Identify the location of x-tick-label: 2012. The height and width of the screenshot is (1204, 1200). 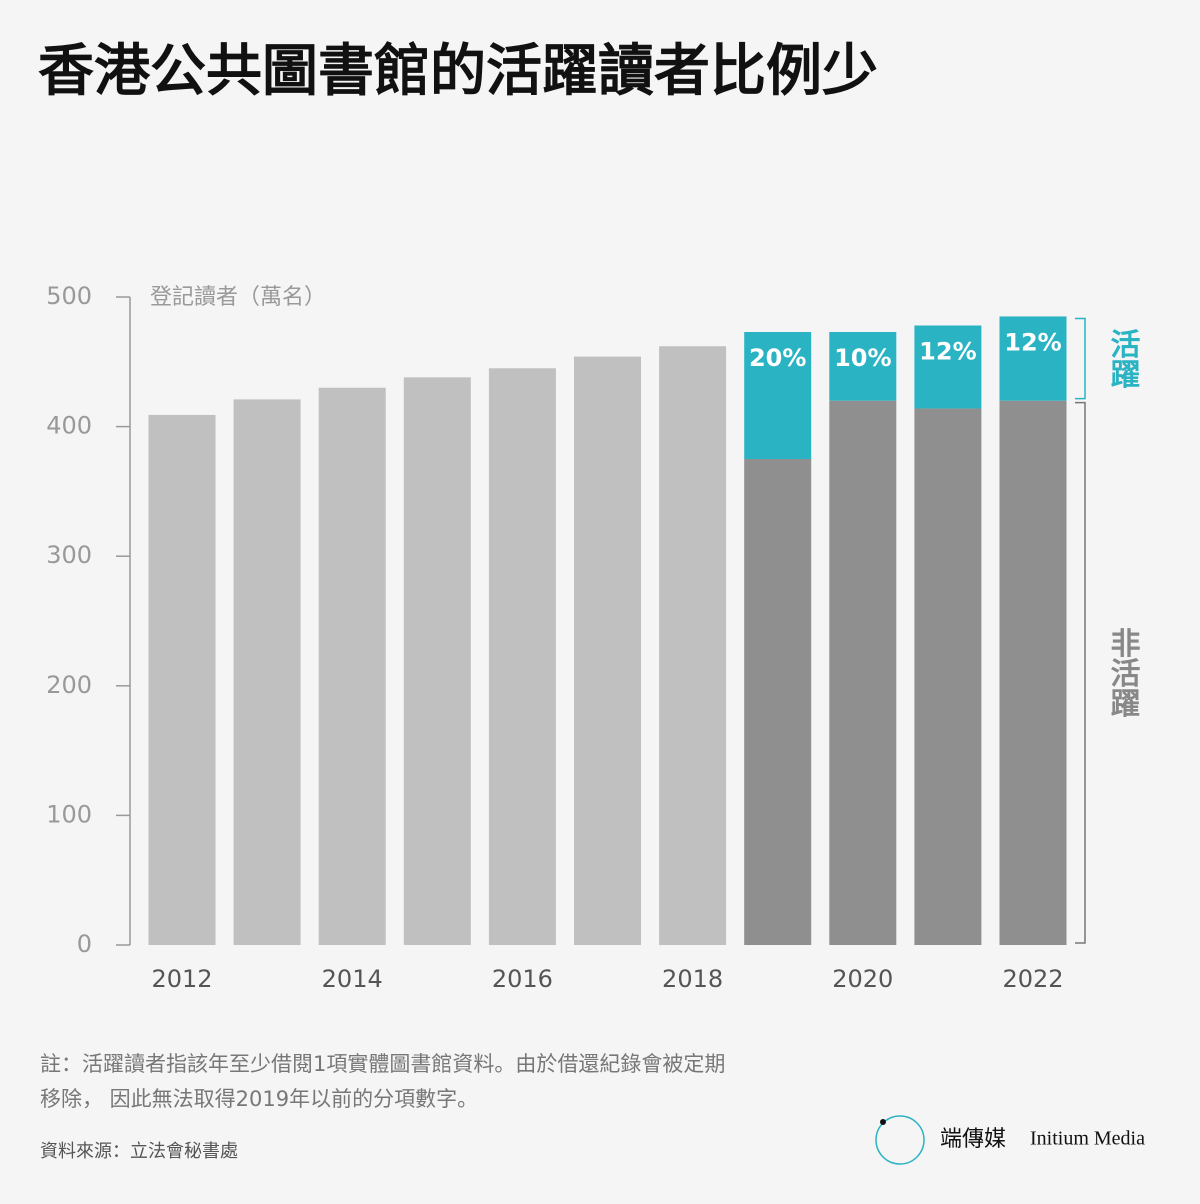
(181, 979).